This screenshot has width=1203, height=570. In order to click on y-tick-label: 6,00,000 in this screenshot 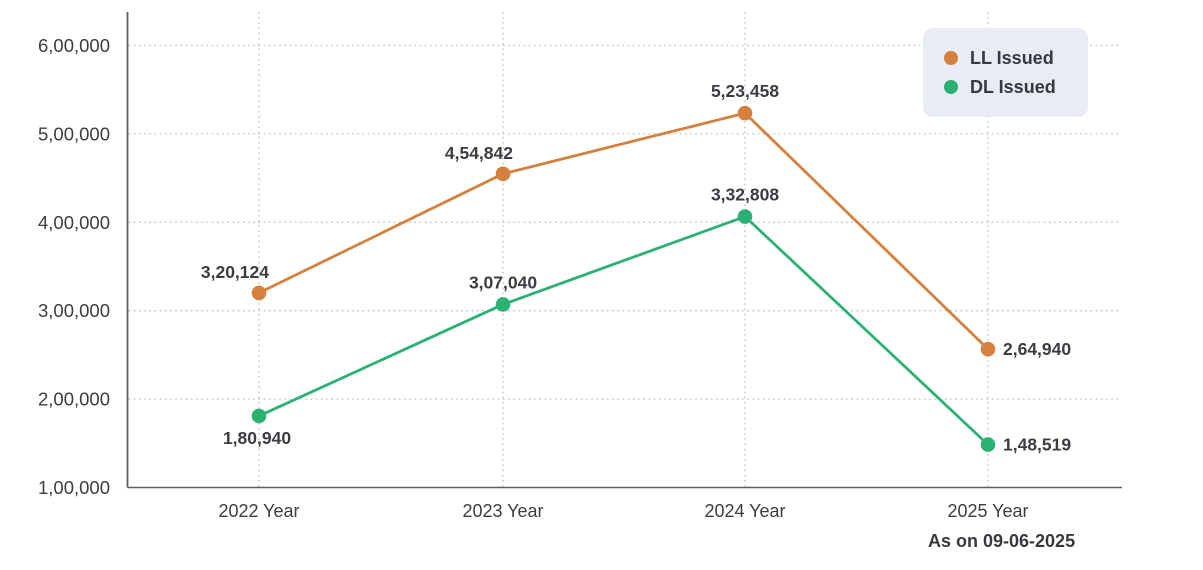, I will do `click(74, 45)`.